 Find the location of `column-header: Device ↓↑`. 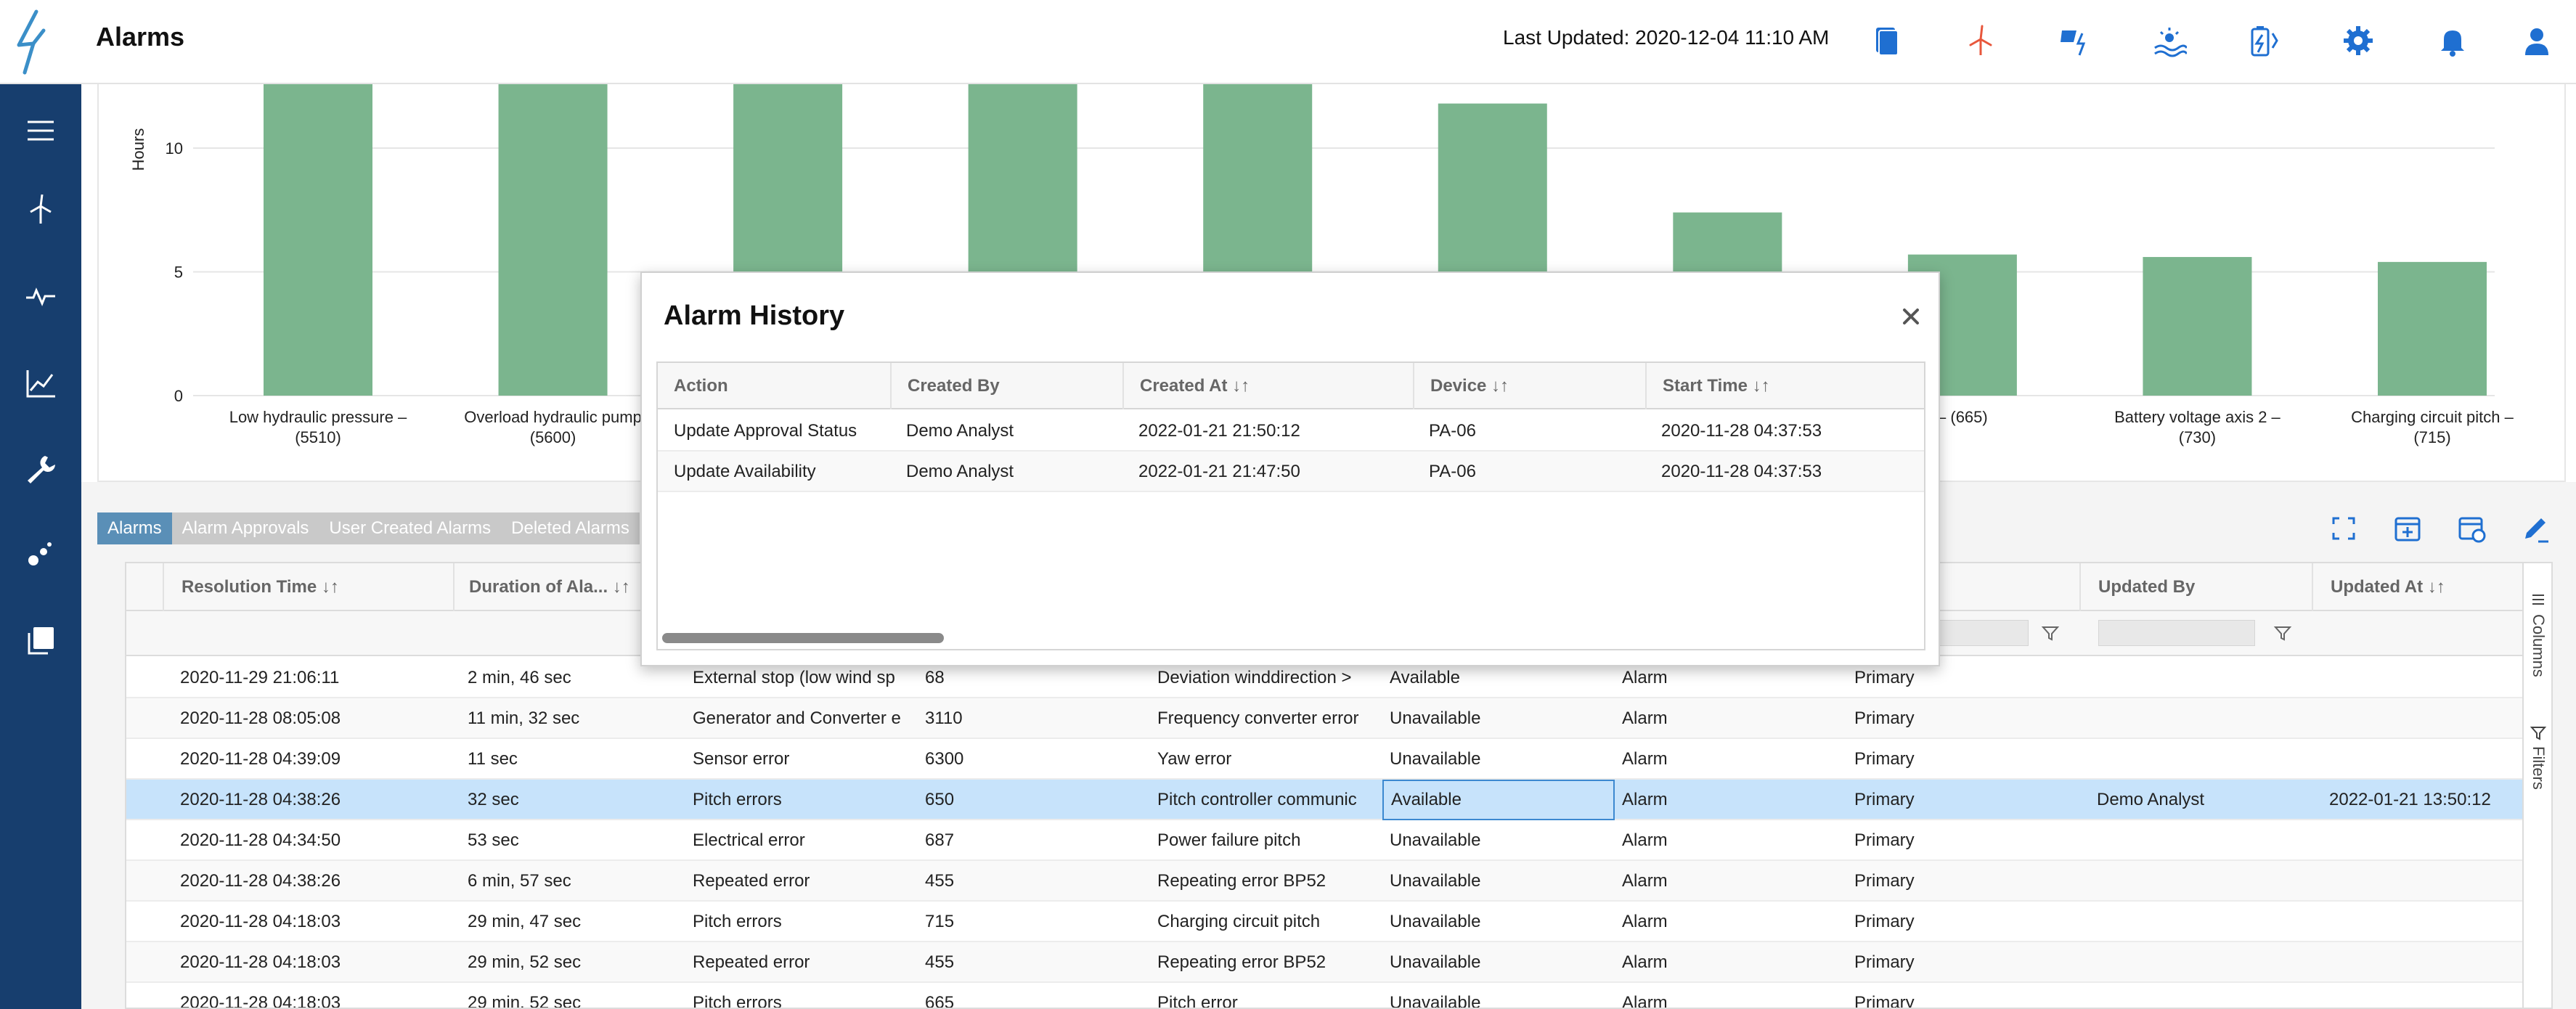

column-header: Device ↓↑ is located at coordinates (1529, 386).